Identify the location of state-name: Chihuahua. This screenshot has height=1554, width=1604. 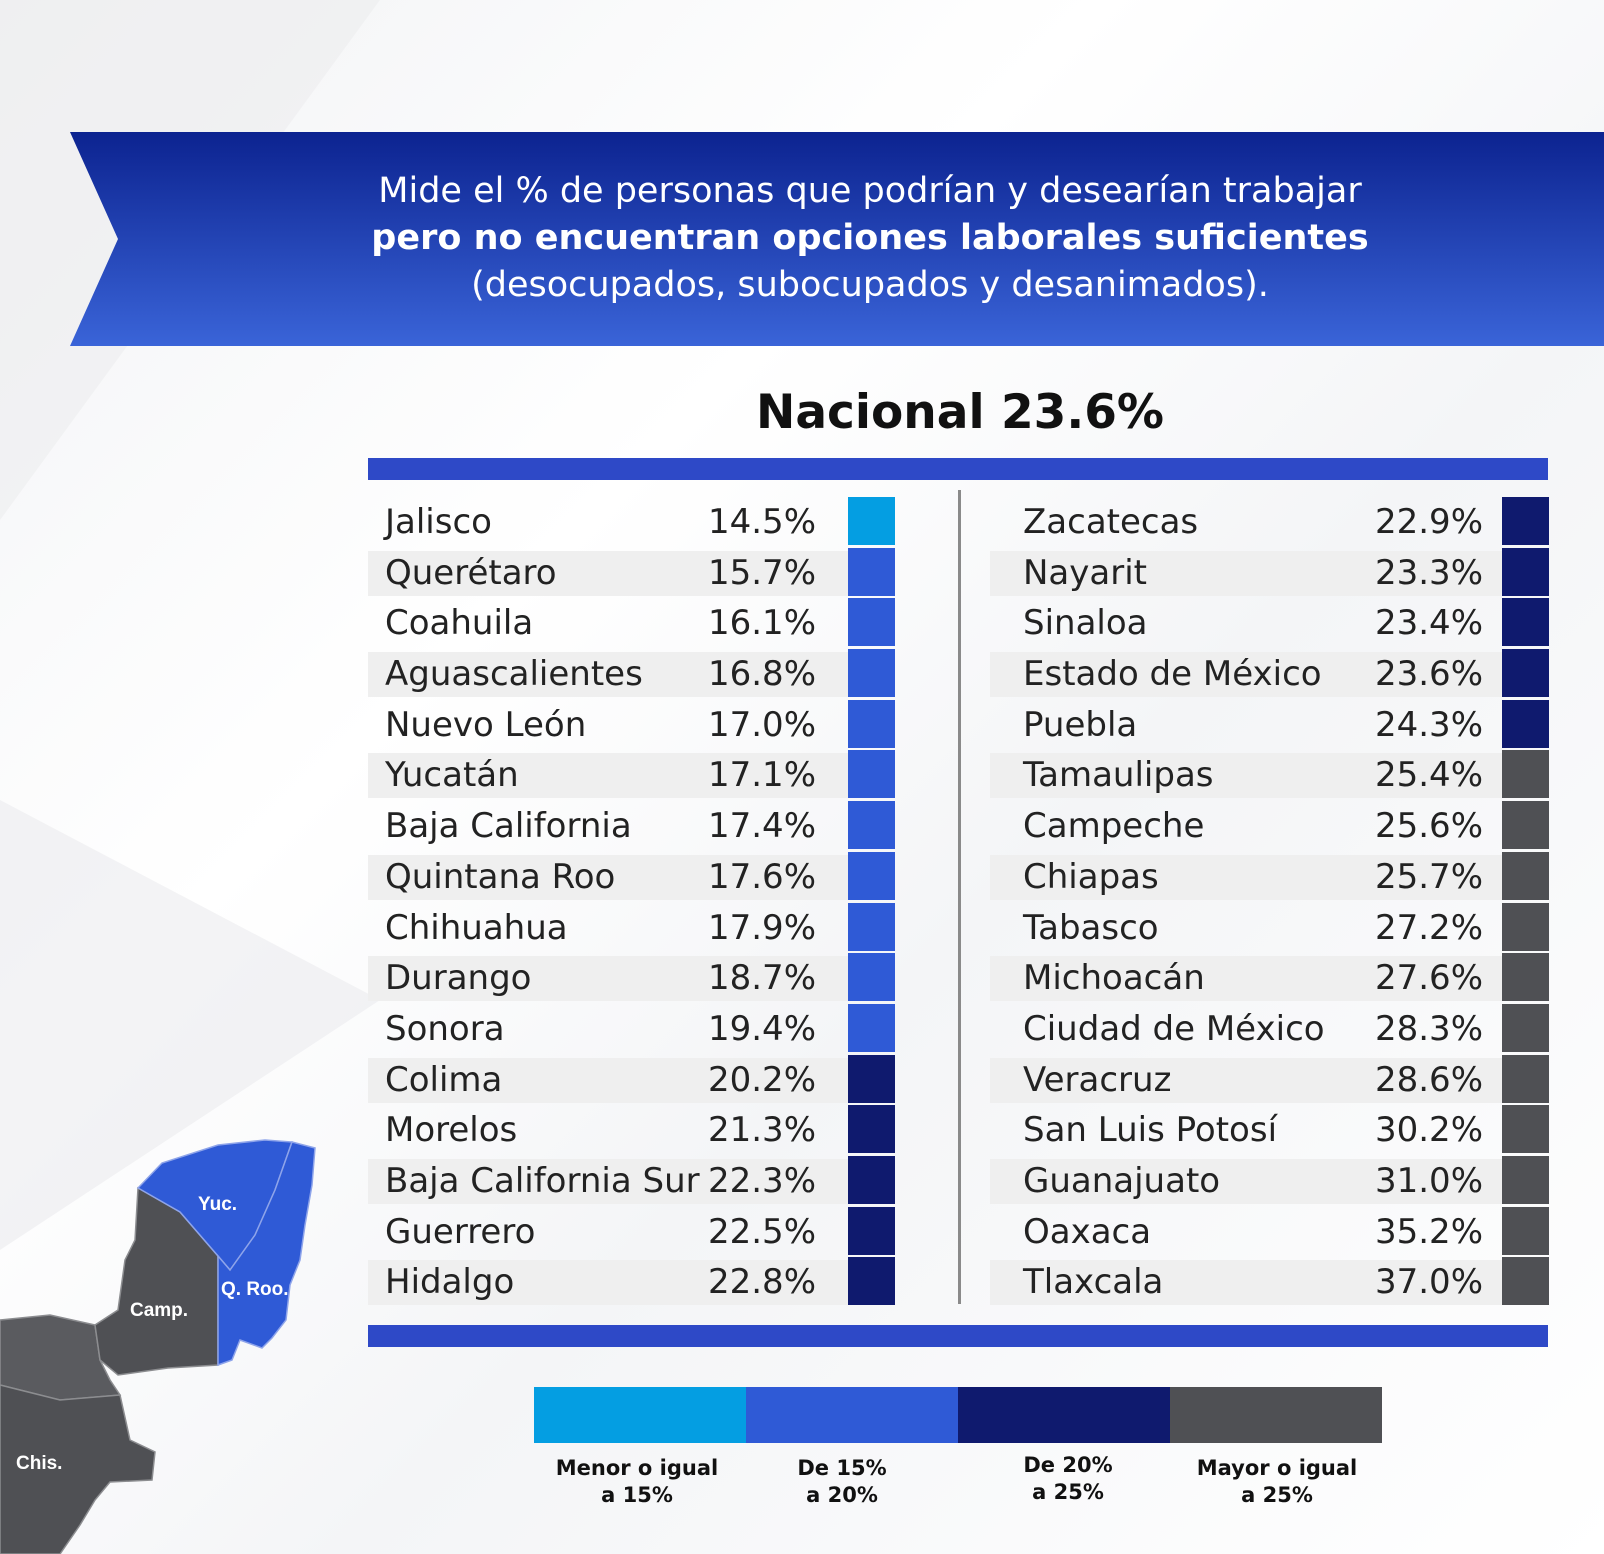
(476, 927).